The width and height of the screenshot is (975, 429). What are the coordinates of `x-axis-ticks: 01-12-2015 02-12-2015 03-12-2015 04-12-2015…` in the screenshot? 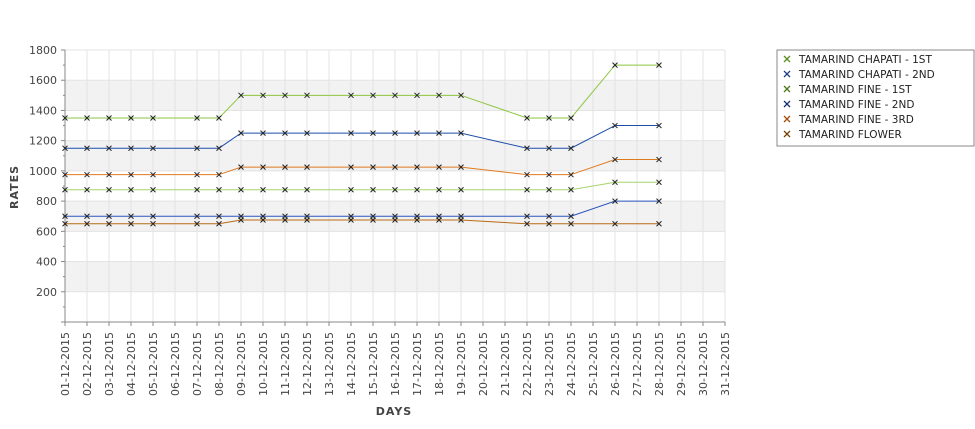 It's located at (395, 359).